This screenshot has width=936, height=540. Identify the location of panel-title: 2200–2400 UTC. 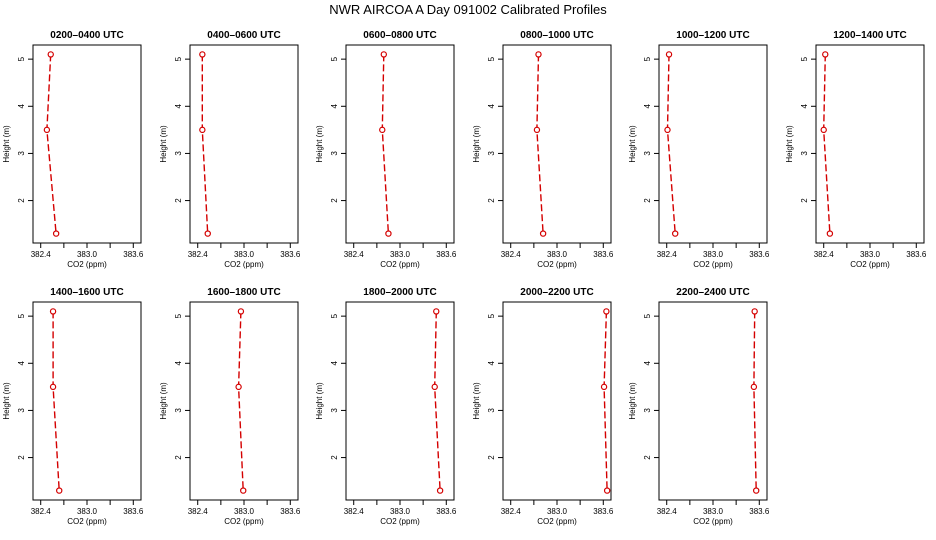
(712, 292).